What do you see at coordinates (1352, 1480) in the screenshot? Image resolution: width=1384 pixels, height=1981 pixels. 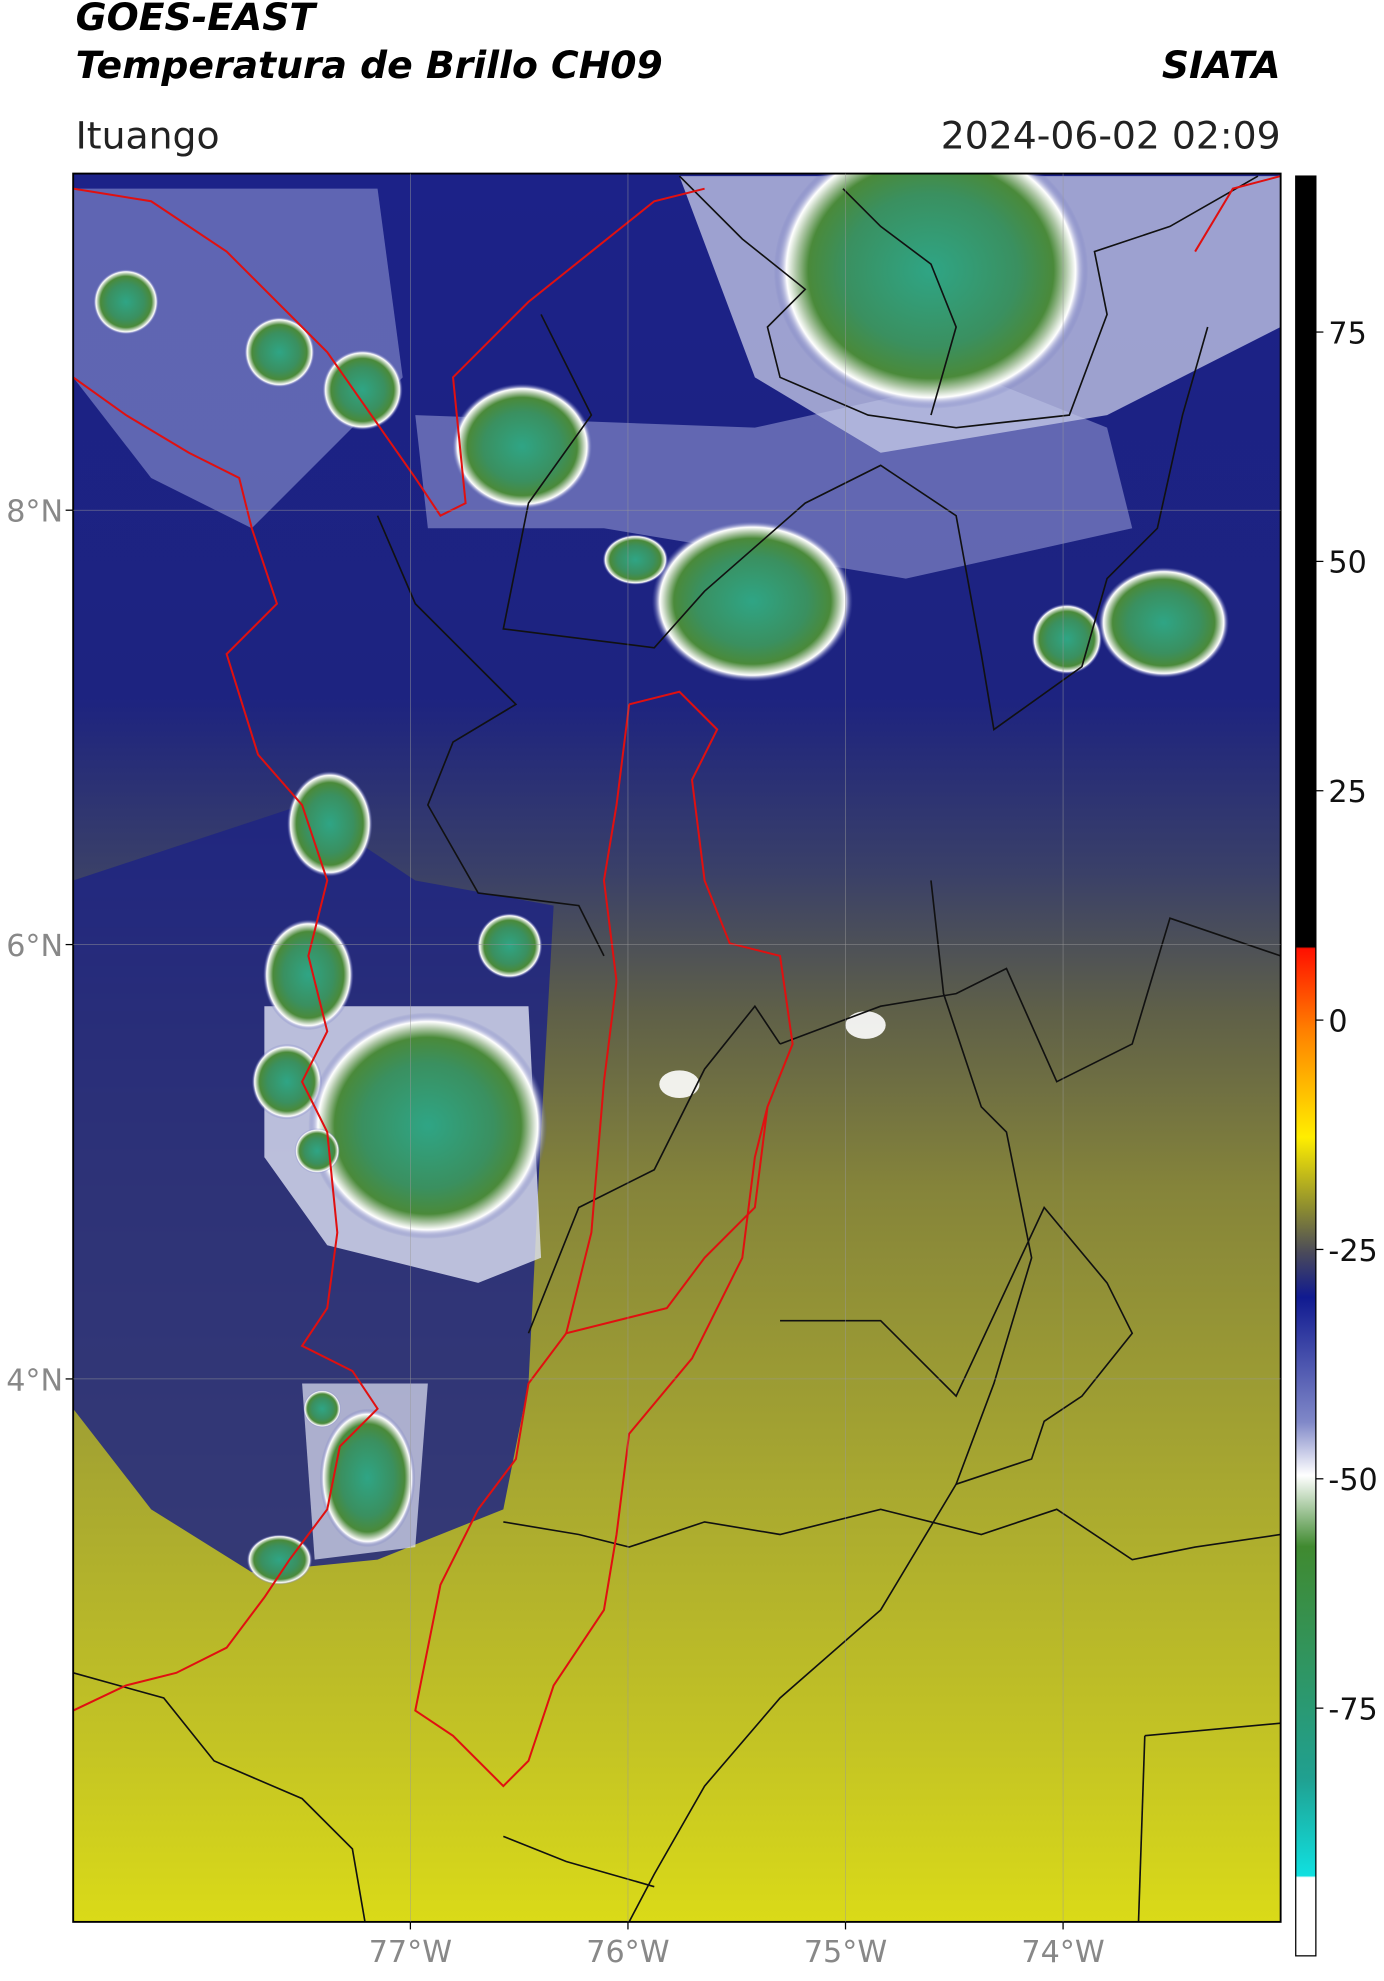 I see `colorbar-tick-label: -50` at bounding box center [1352, 1480].